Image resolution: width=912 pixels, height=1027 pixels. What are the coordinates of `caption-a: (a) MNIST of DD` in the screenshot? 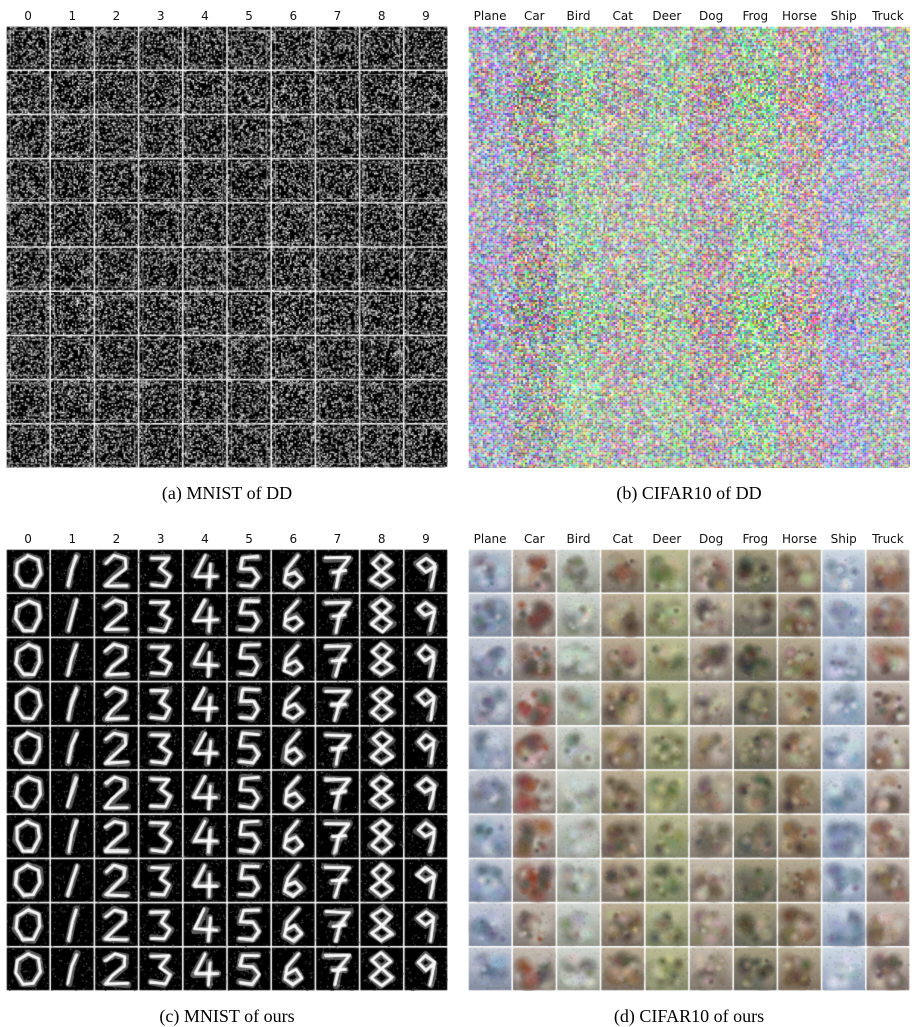 It's located at (227, 493).